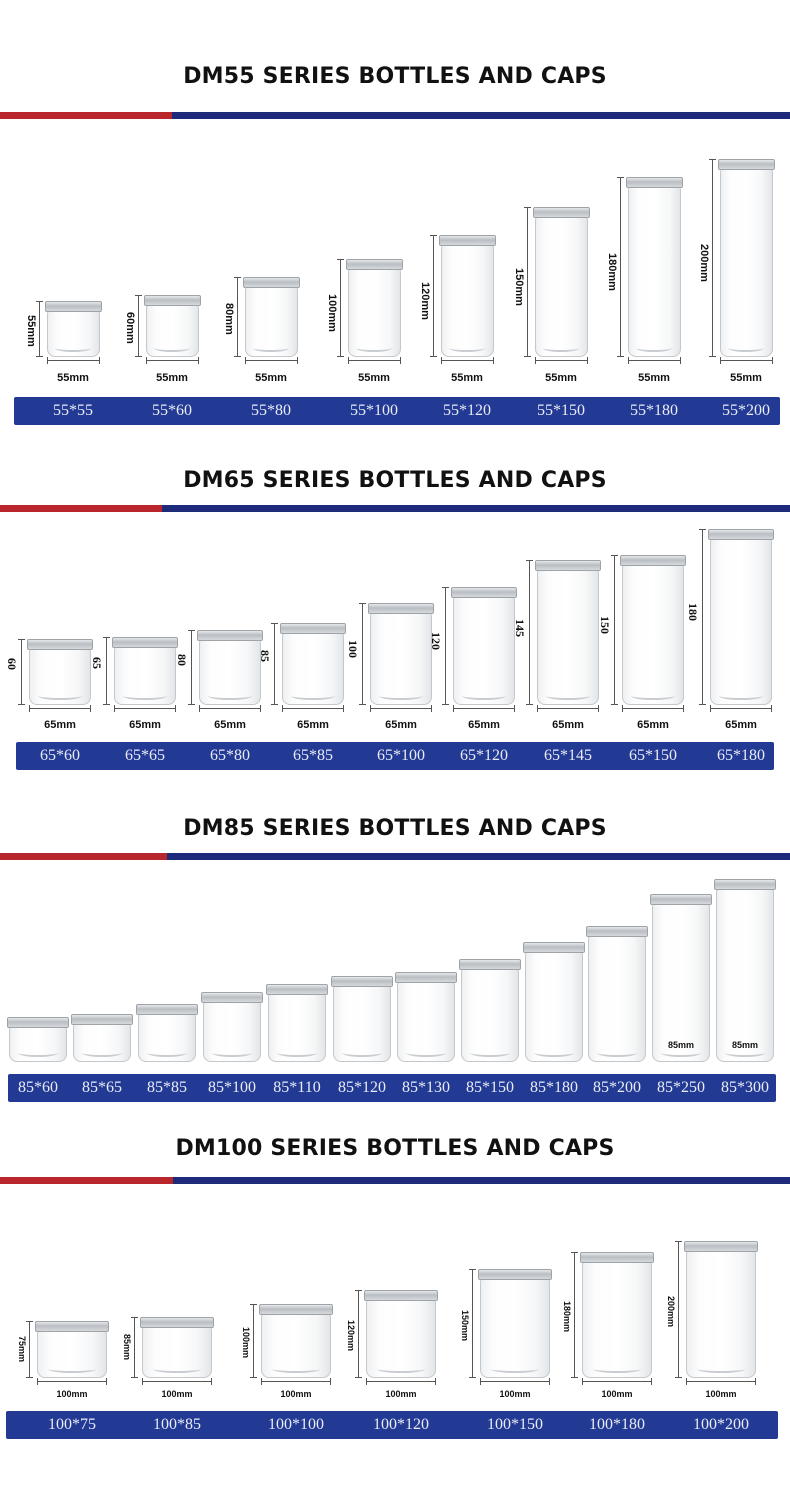  What do you see at coordinates (721, 1424) in the screenshot?
I see `size-label: 100*200` at bounding box center [721, 1424].